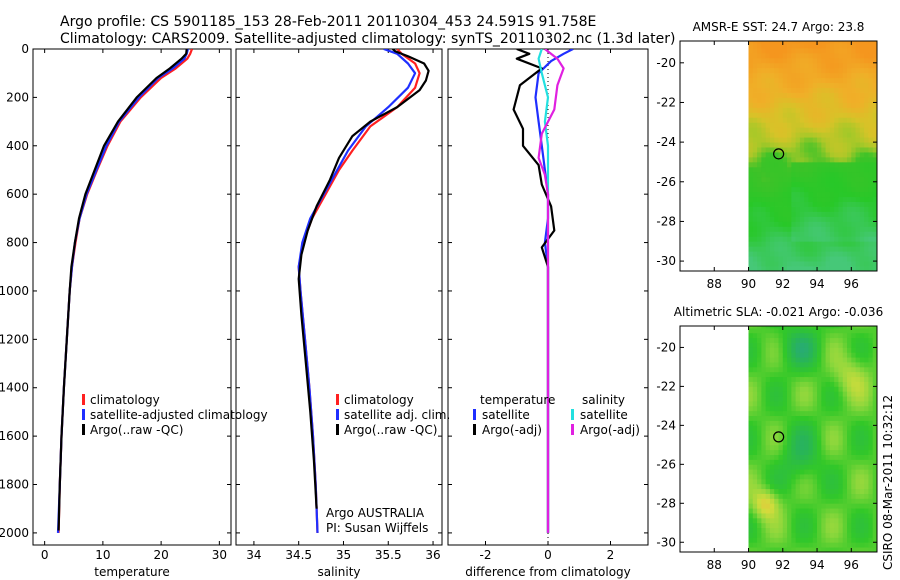  What do you see at coordinates (782, 284) in the screenshot?
I see `x-tick-label: 92` at bounding box center [782, 284].